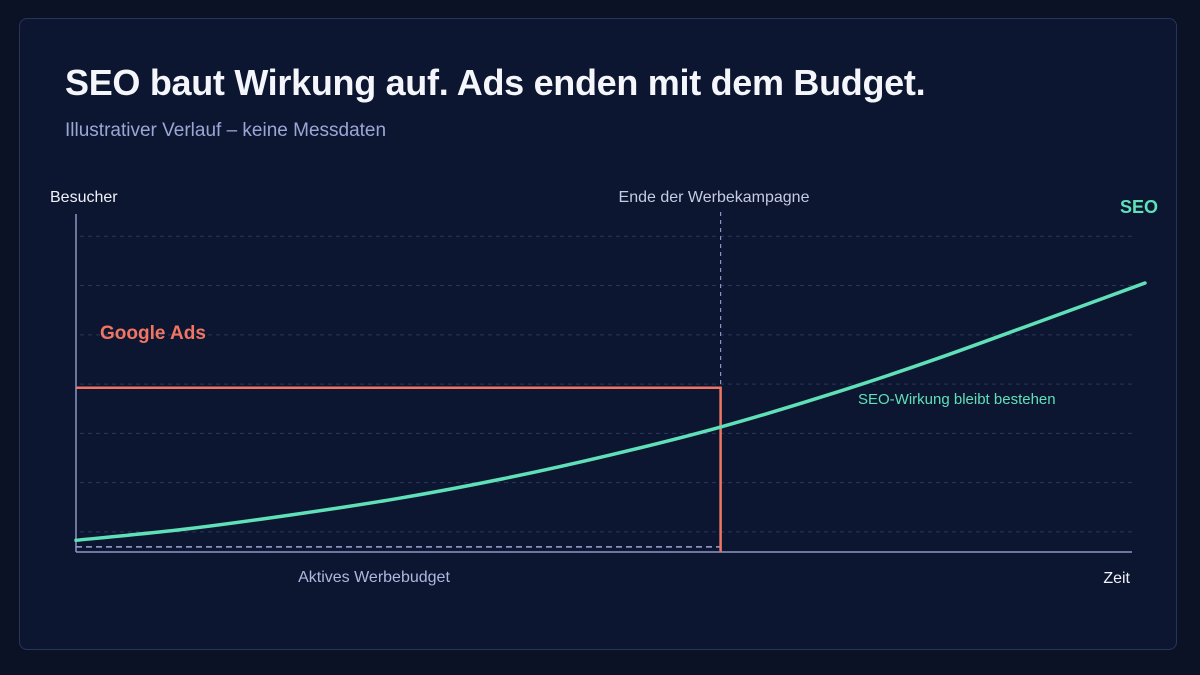  I want to click on ads-line, so click(399, 469).